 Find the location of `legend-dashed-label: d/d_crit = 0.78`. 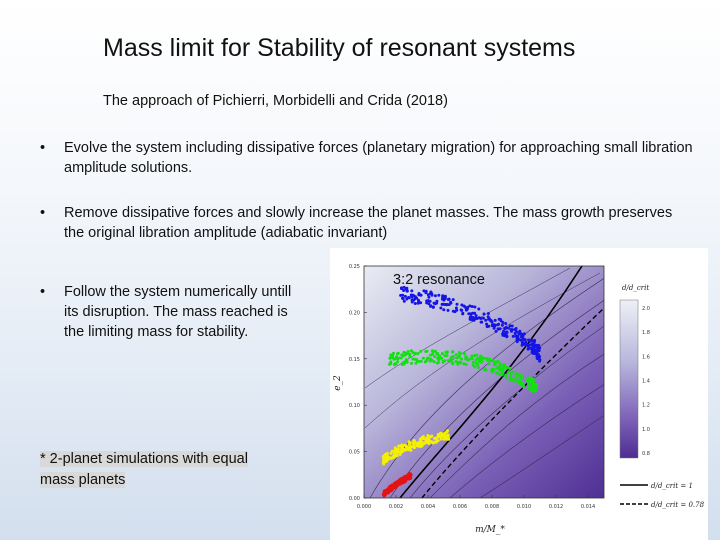

legend-dashed-label: d/d_crit = 0.78 is located at coordinates (678, 505).